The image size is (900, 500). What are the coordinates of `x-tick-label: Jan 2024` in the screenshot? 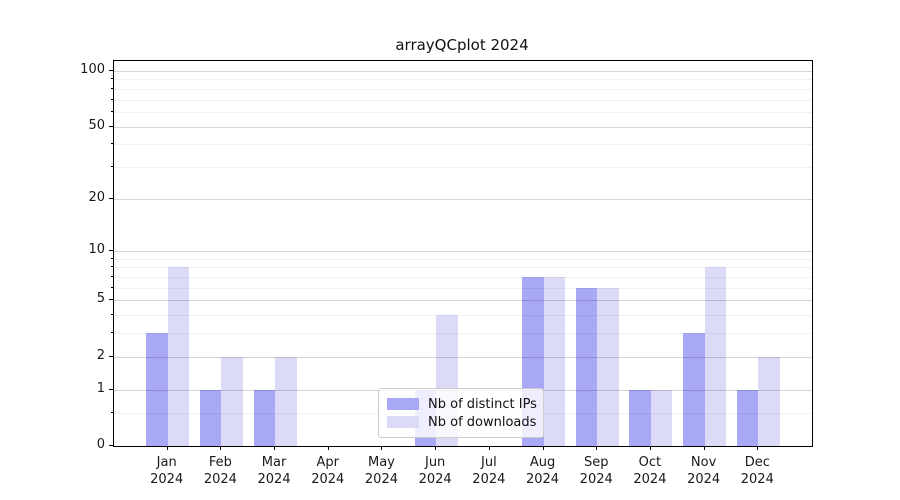 It's located at (167, 471).